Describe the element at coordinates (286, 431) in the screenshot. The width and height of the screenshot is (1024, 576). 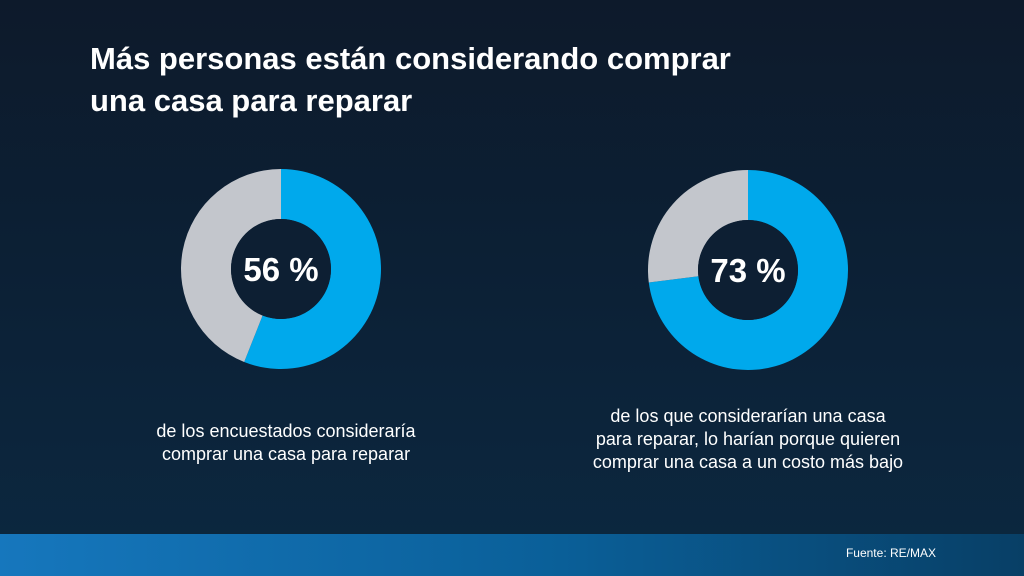
I see `caption-1-line-1: de los encuestados consideraría` at that location.